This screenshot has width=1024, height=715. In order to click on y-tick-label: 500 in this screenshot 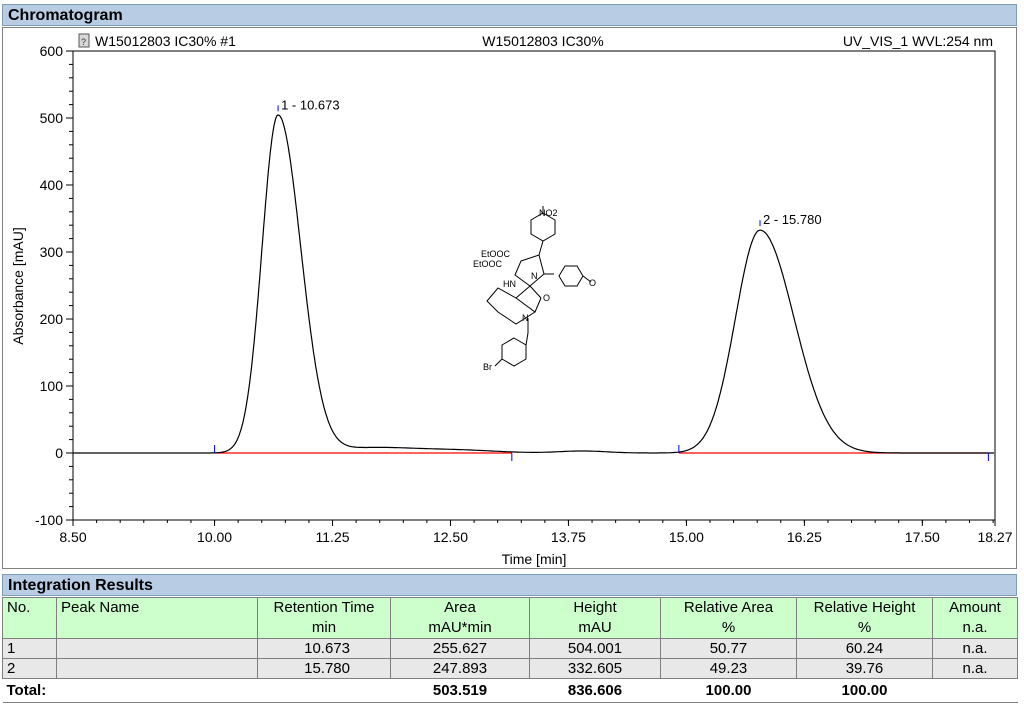, I will do `click(52, 118)`.